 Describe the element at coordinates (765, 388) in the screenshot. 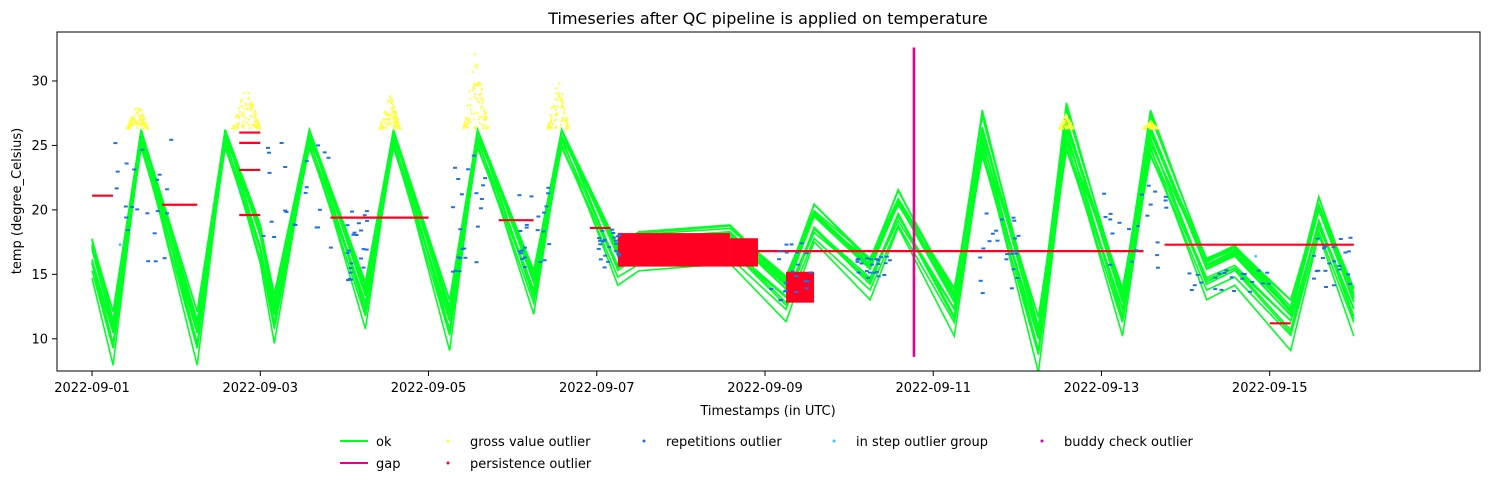

I see `x-tick-label: 2022-09-09` at that location.